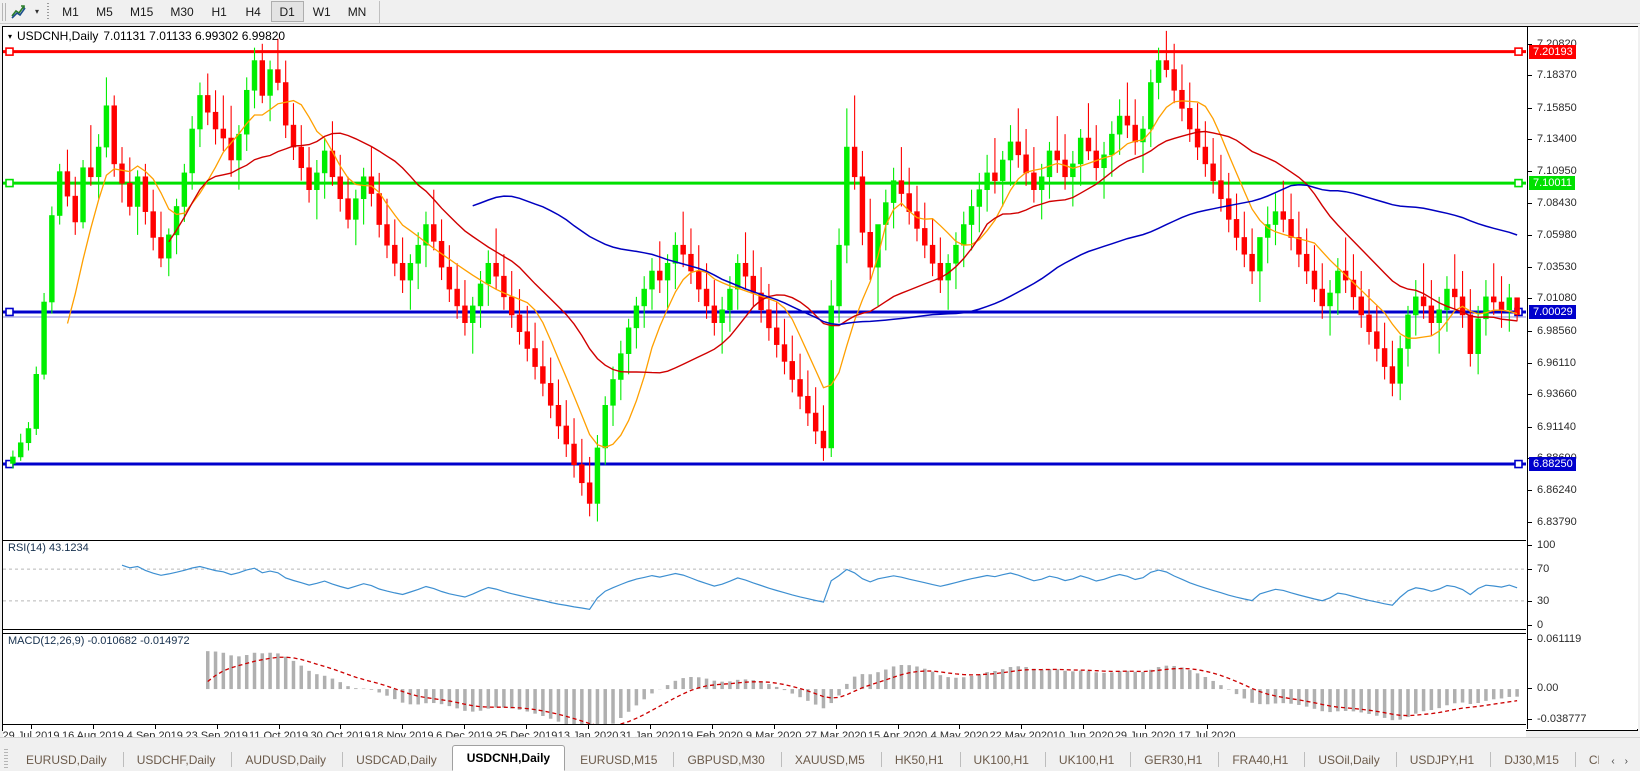 This screenshot has height=771, width=1640. Describe the element at coordinates (1538, 569) in the screenshot. I see `rsi-tick: 70` at that location.